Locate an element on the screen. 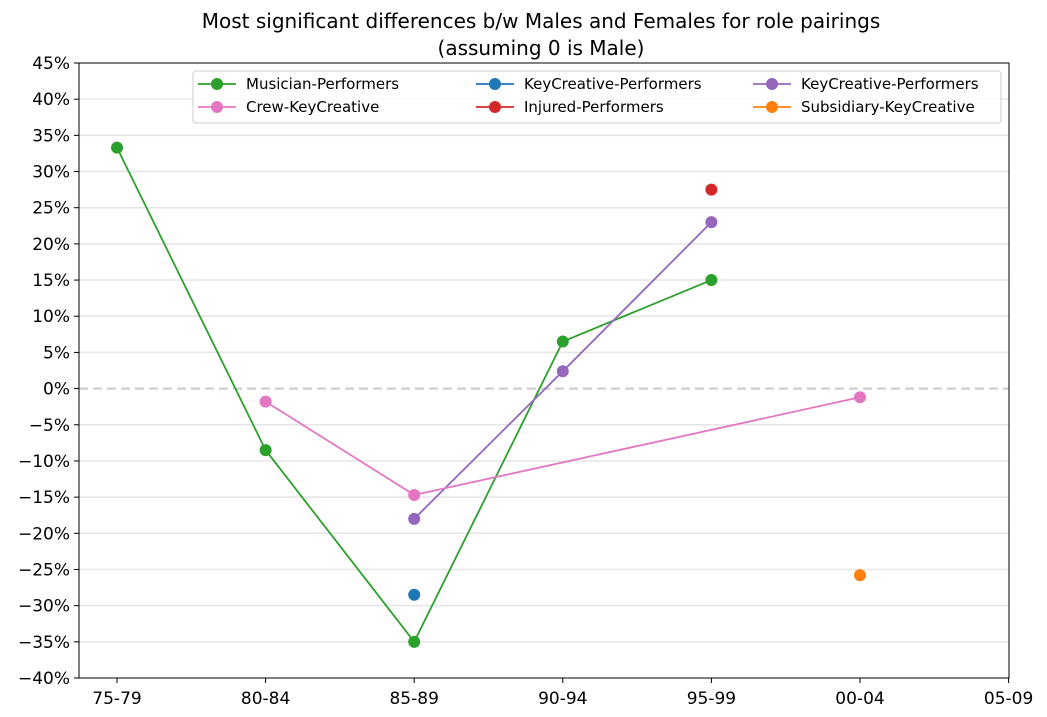 The height and width of the screenshot is (717, 1047). legend-label: Crew-KeyCreative is located at coordinates (312, 107).